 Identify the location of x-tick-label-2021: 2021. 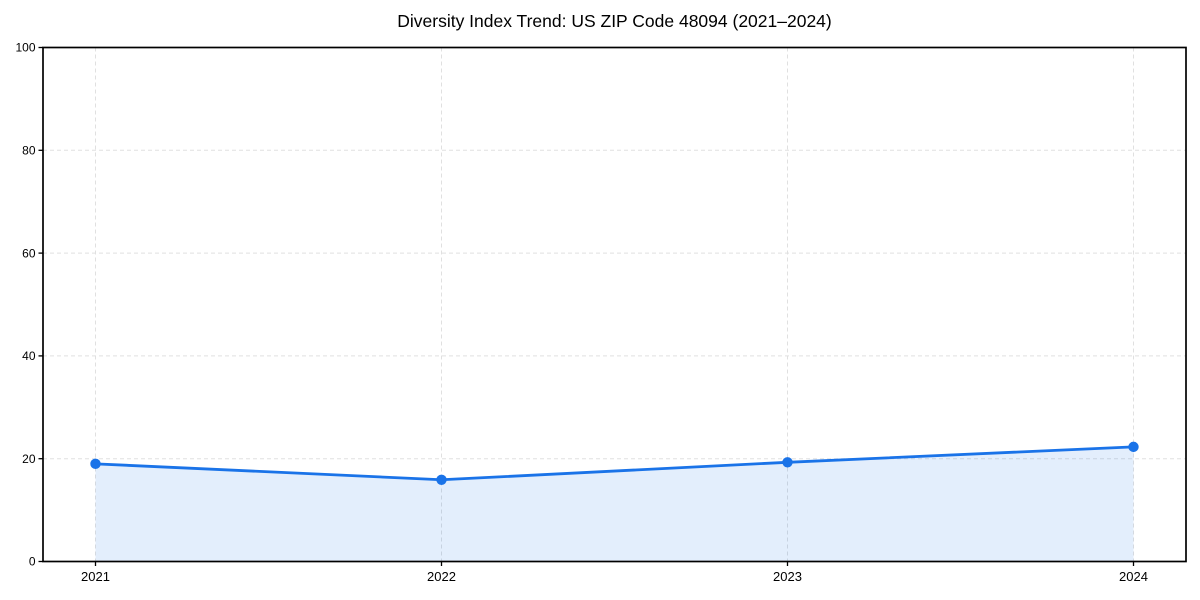
(95, 576).